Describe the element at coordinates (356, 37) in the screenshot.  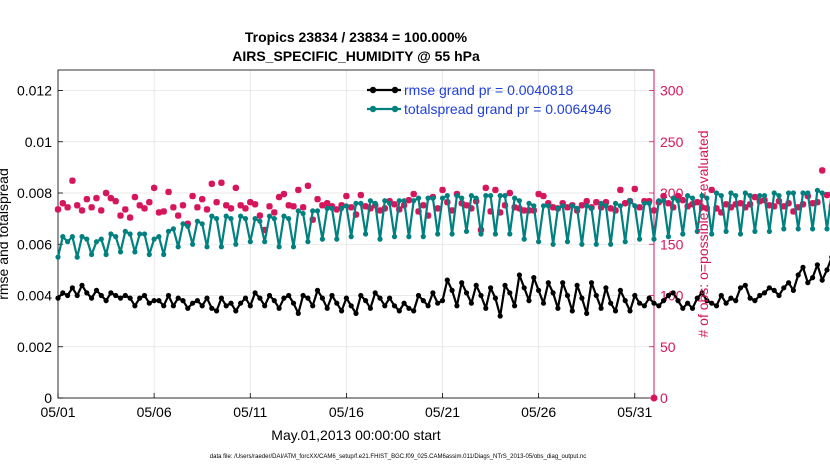
I see `chart-title-line1: Tropics 23834 / 23834 = 100.000%` at that location.